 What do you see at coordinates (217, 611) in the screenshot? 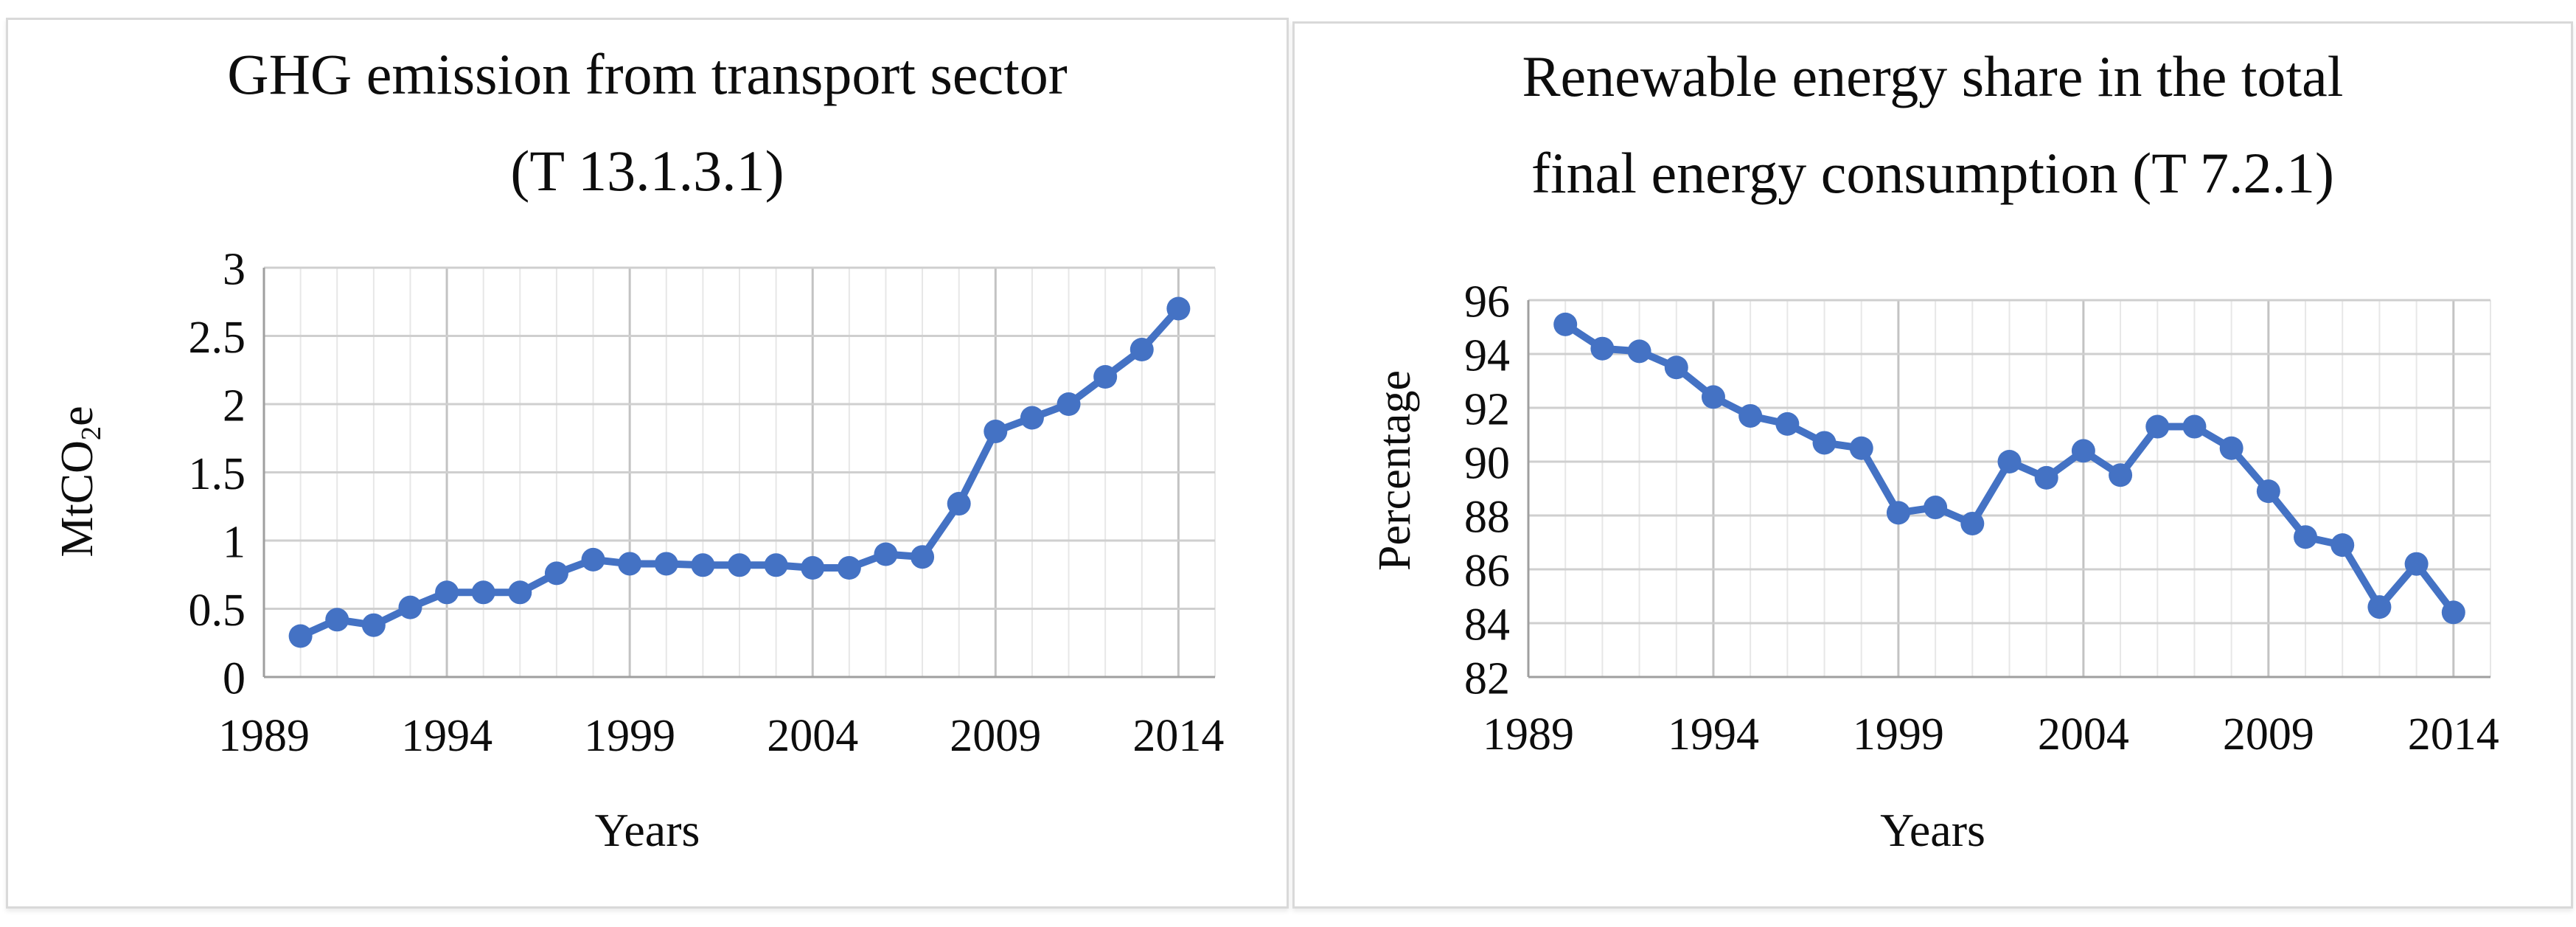
I see `y-tick-label: 0.5` at bounding box center [217, 611].